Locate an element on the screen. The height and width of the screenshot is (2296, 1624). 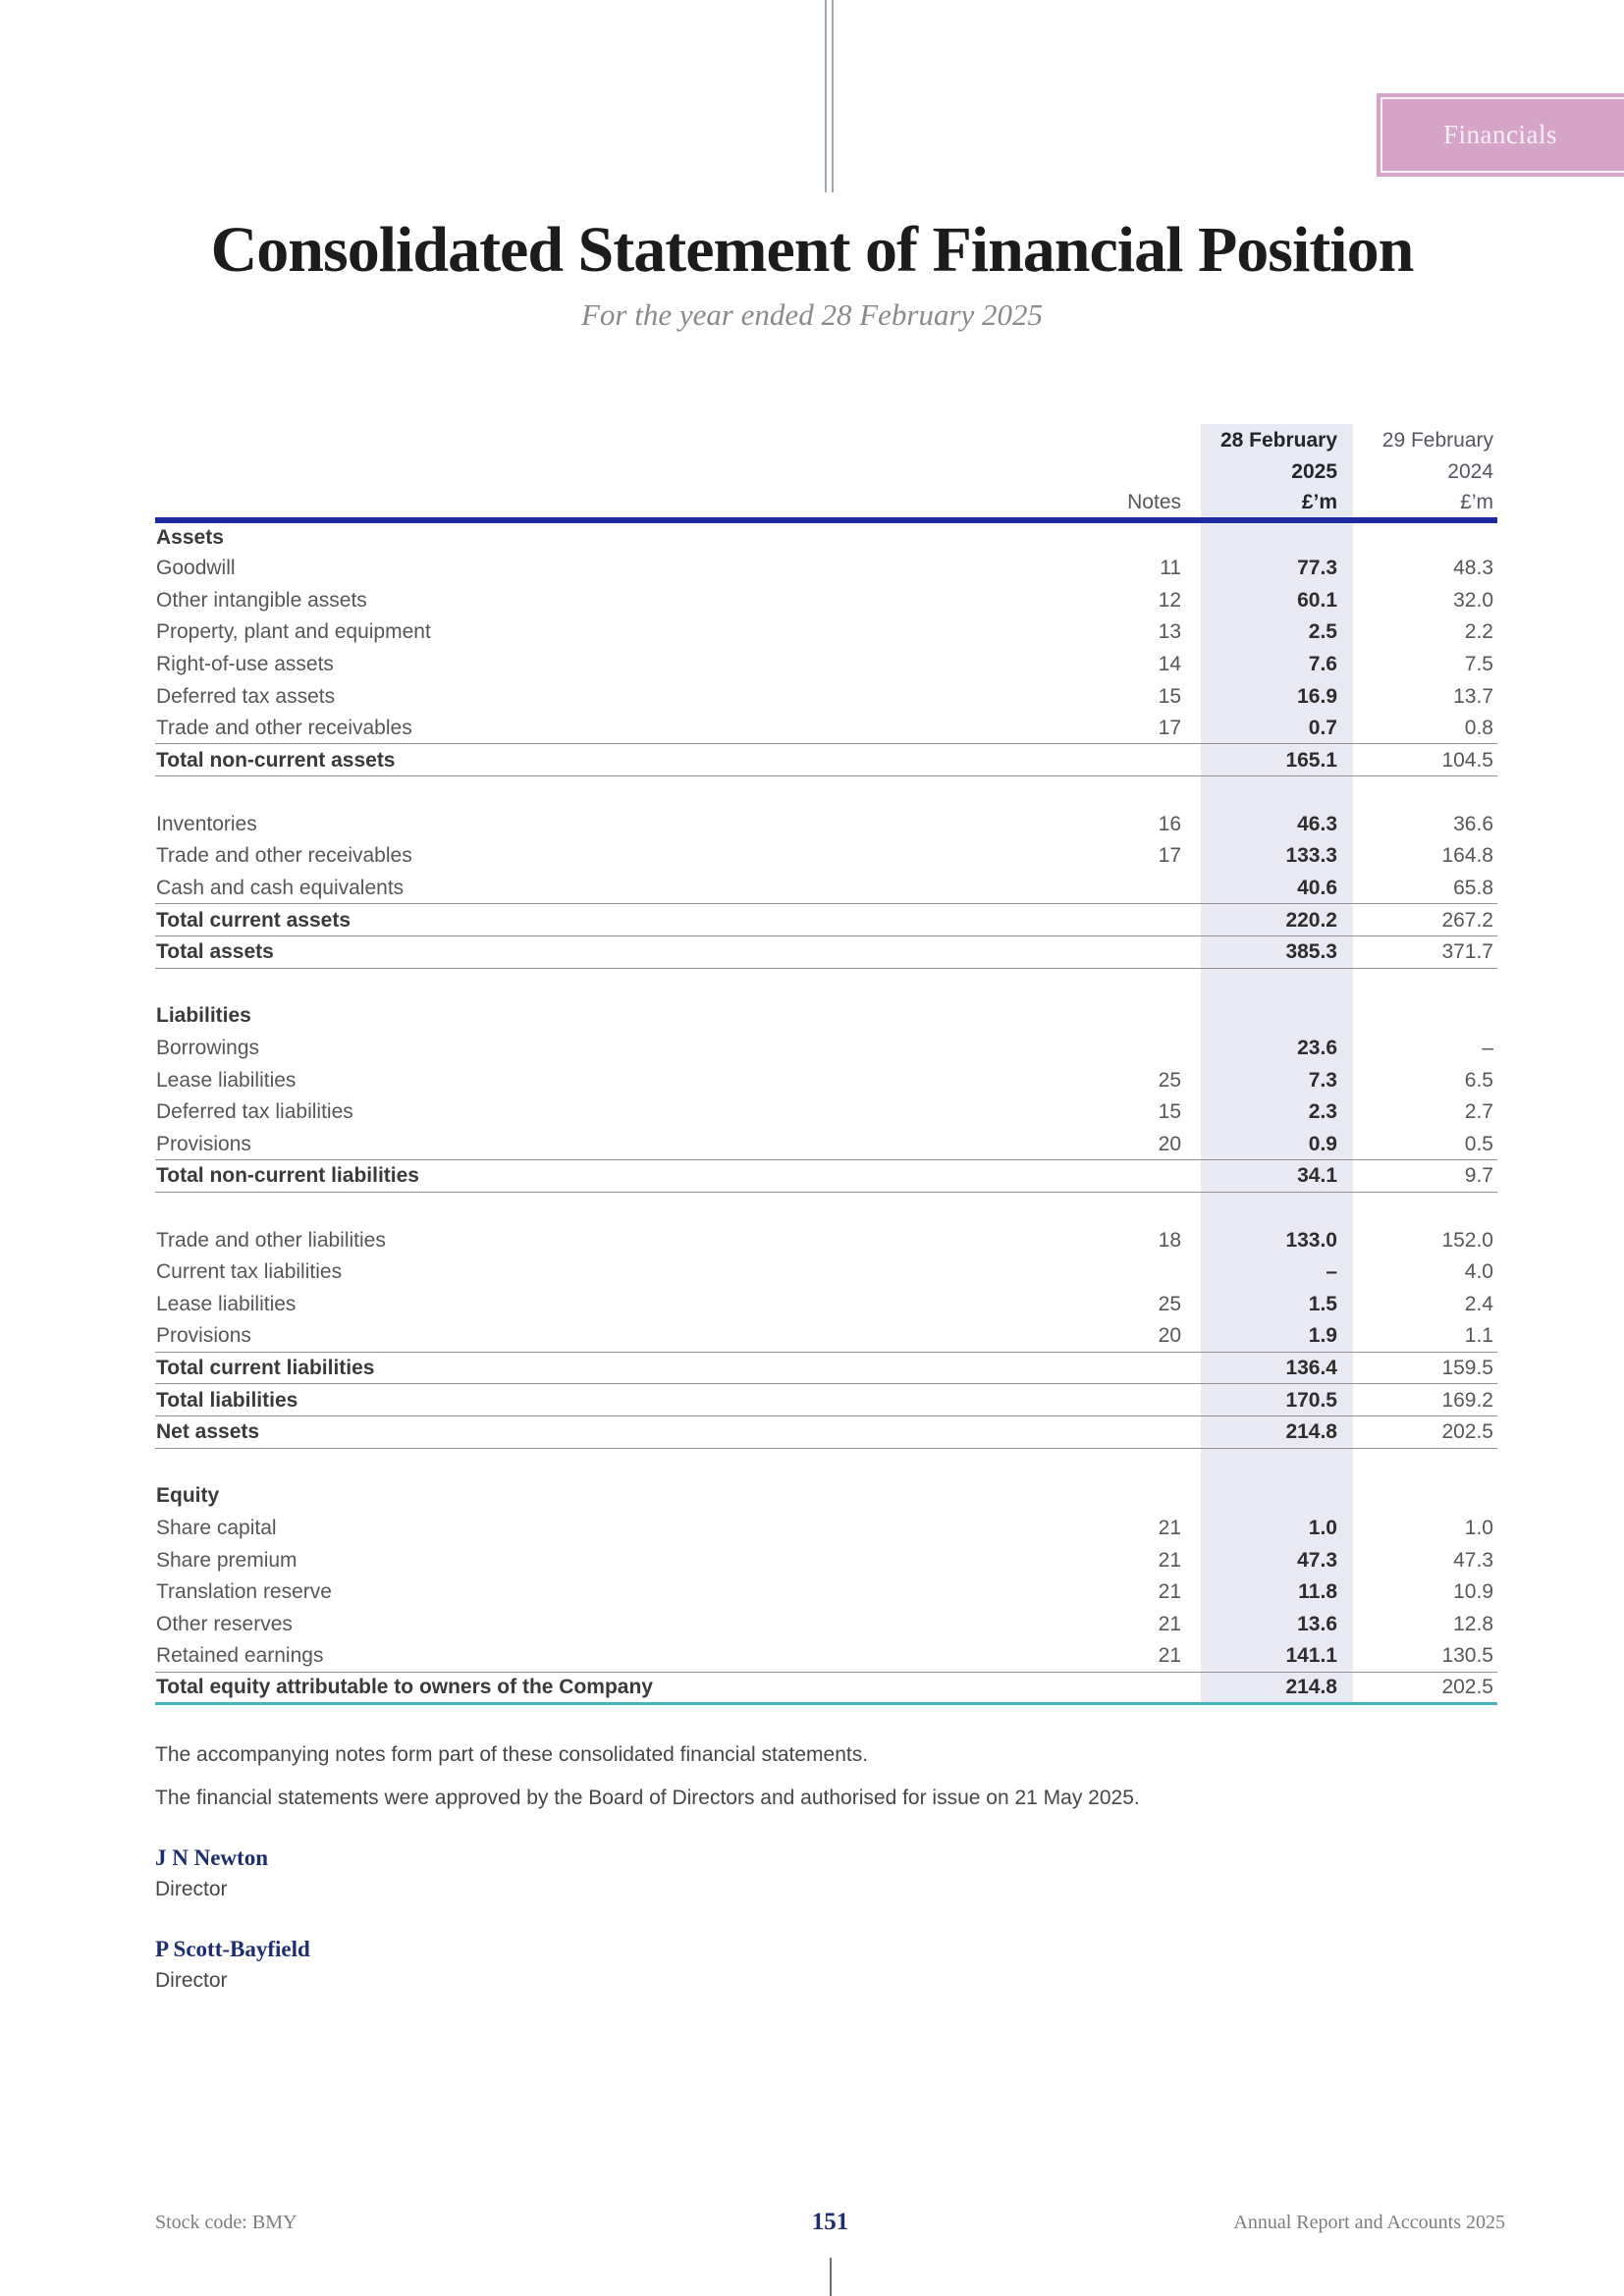
table-row: Borrowings 23.6 – is located at coordinates (826, 1048).